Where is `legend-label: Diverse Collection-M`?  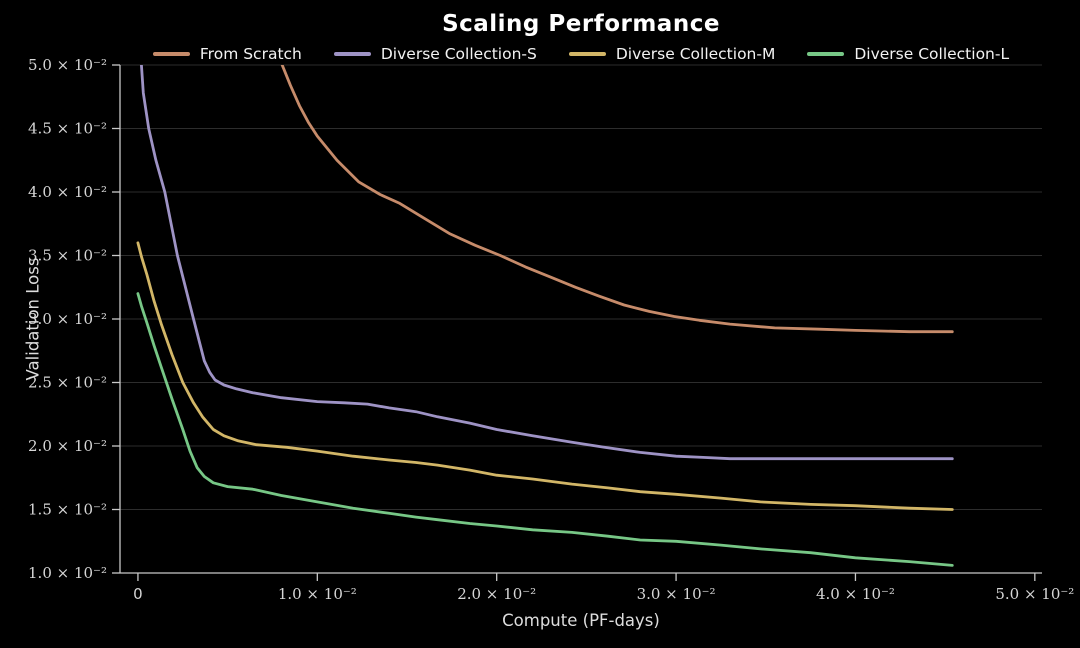
legend-label: Diverse Collection-M is located at coordinates (695, 54).